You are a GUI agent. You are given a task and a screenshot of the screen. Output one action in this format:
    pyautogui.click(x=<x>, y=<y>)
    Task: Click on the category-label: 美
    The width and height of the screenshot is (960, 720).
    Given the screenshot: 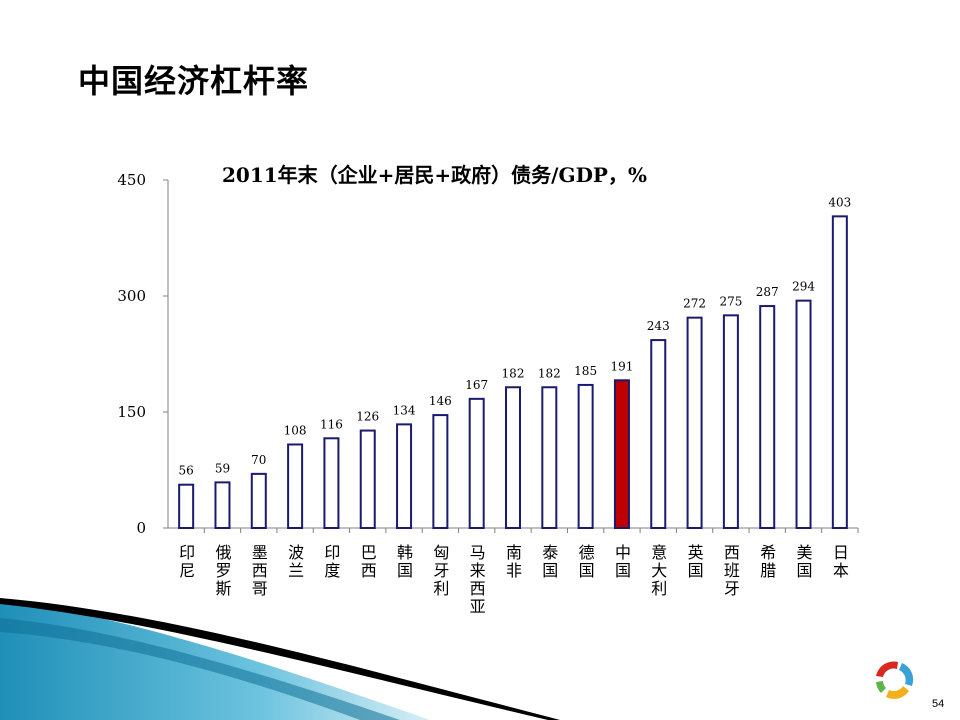 What is the action you would take?
    pyautogui.click(x=805, y=552)
    